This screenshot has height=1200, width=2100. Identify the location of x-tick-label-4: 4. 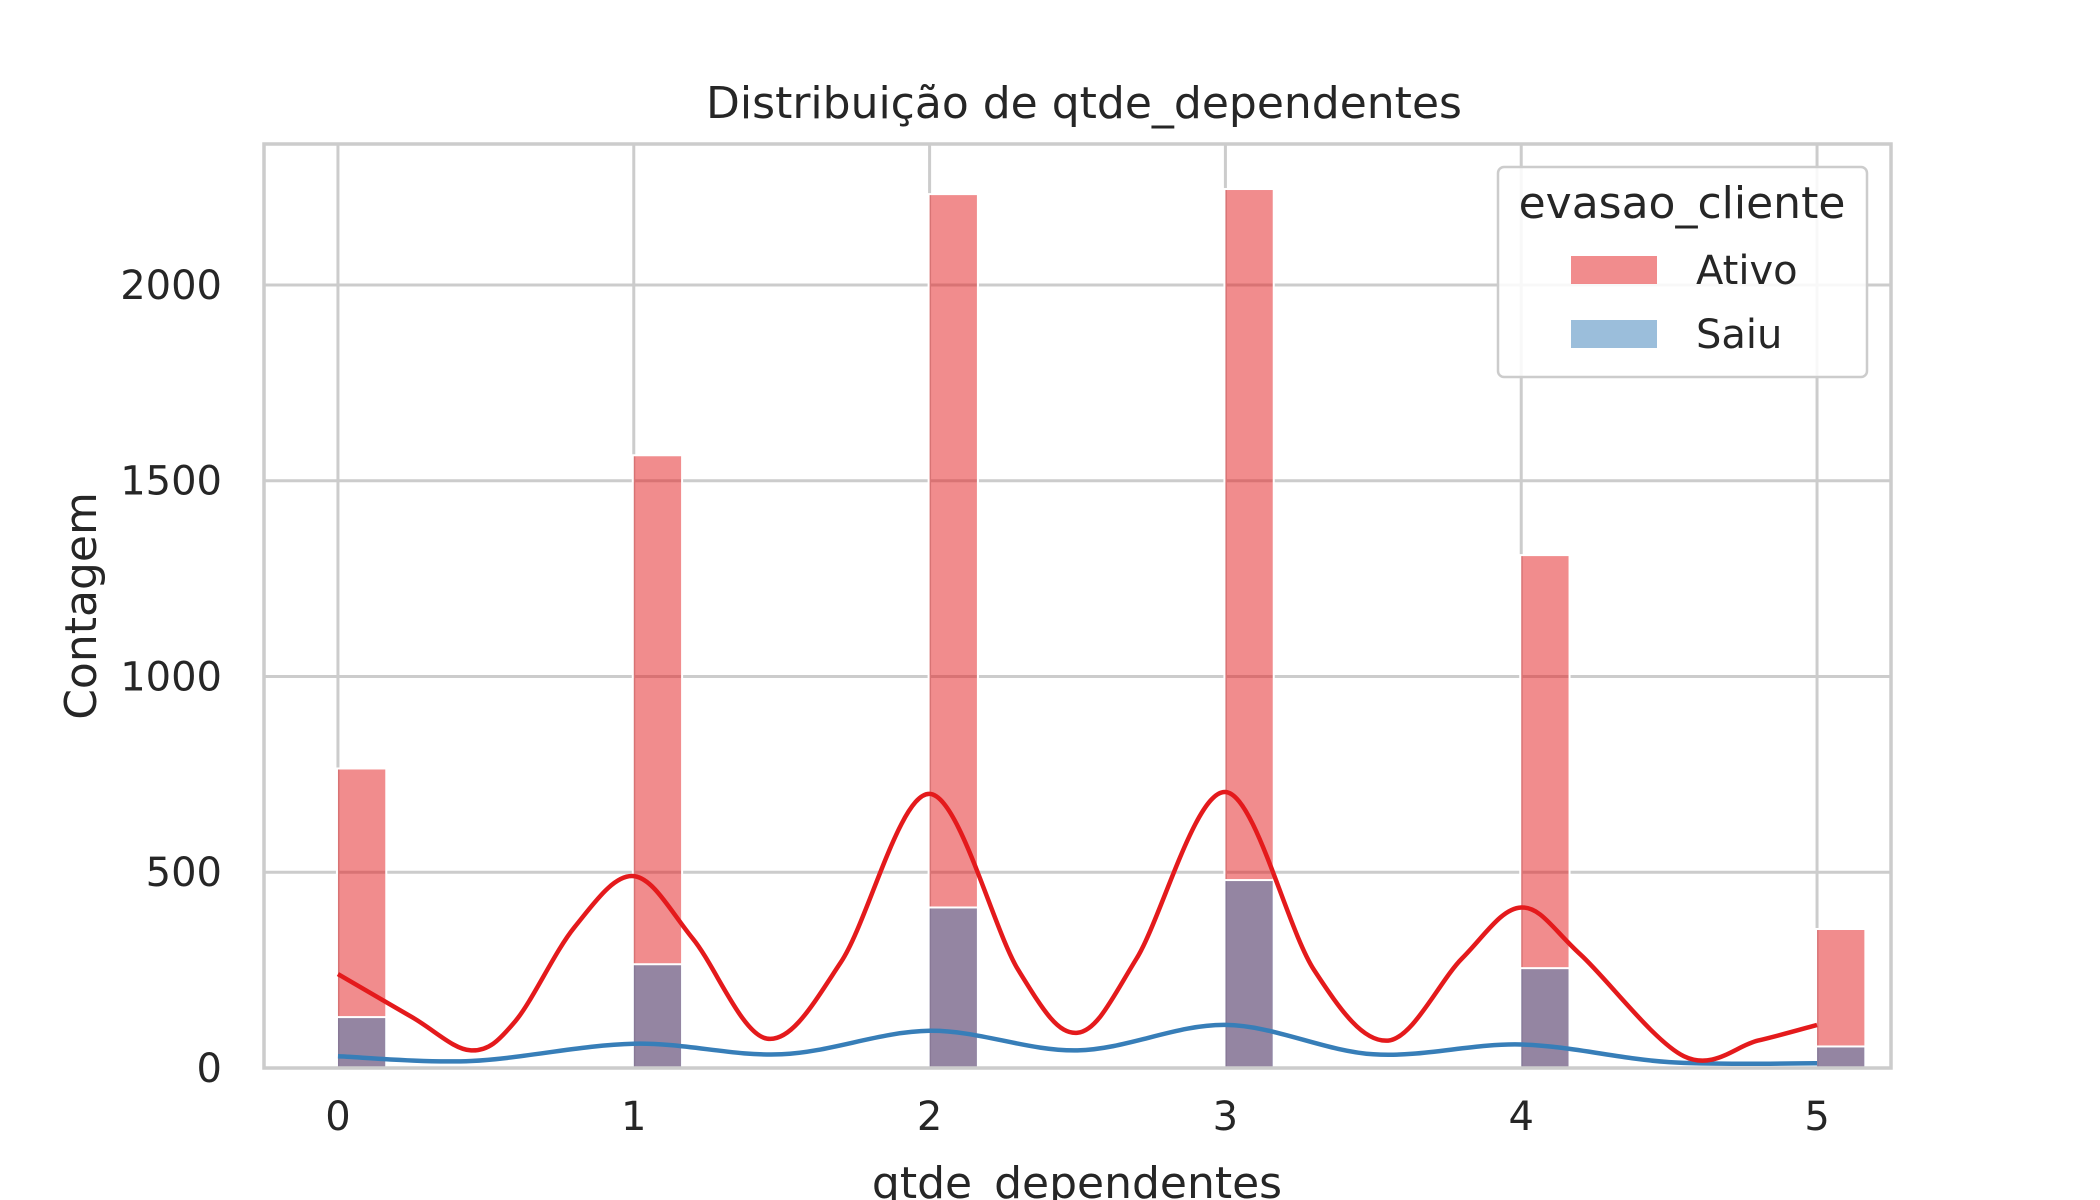
(1521, 1117).